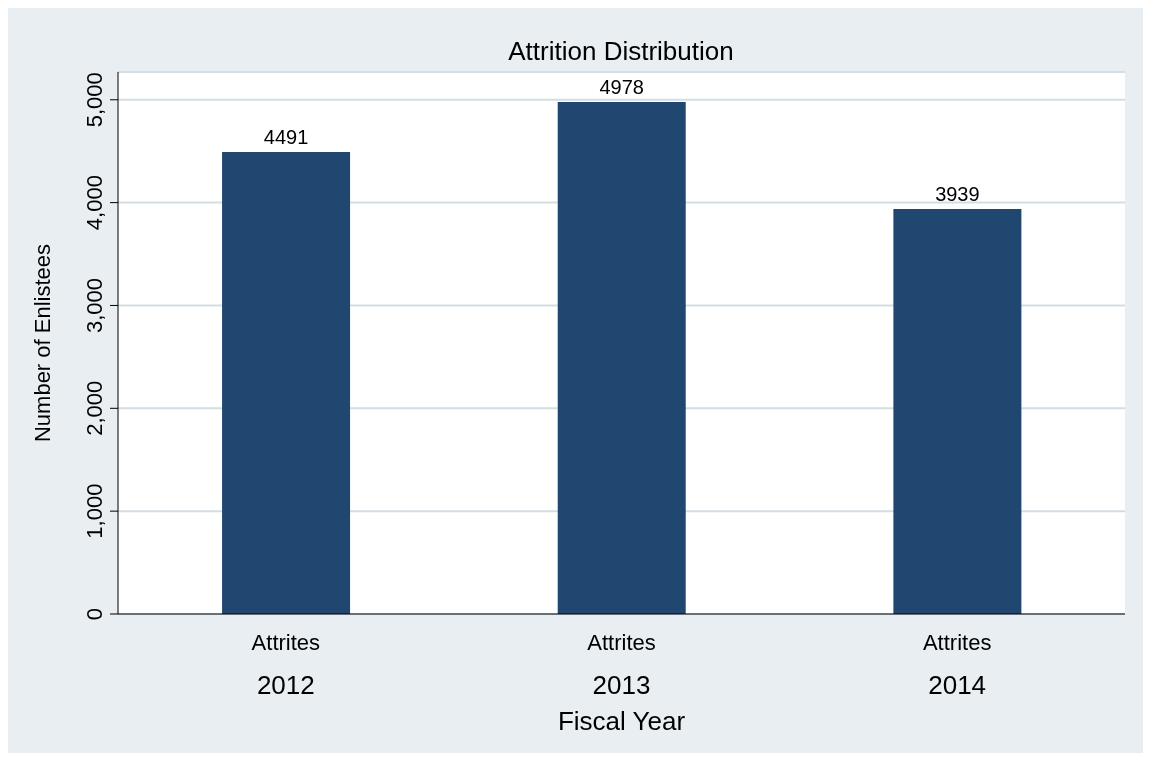 Image resolution: width=1151 pixels, height=763 pixels. I want to click on x-tick-label: Attrites 2012, so click(286, 665).